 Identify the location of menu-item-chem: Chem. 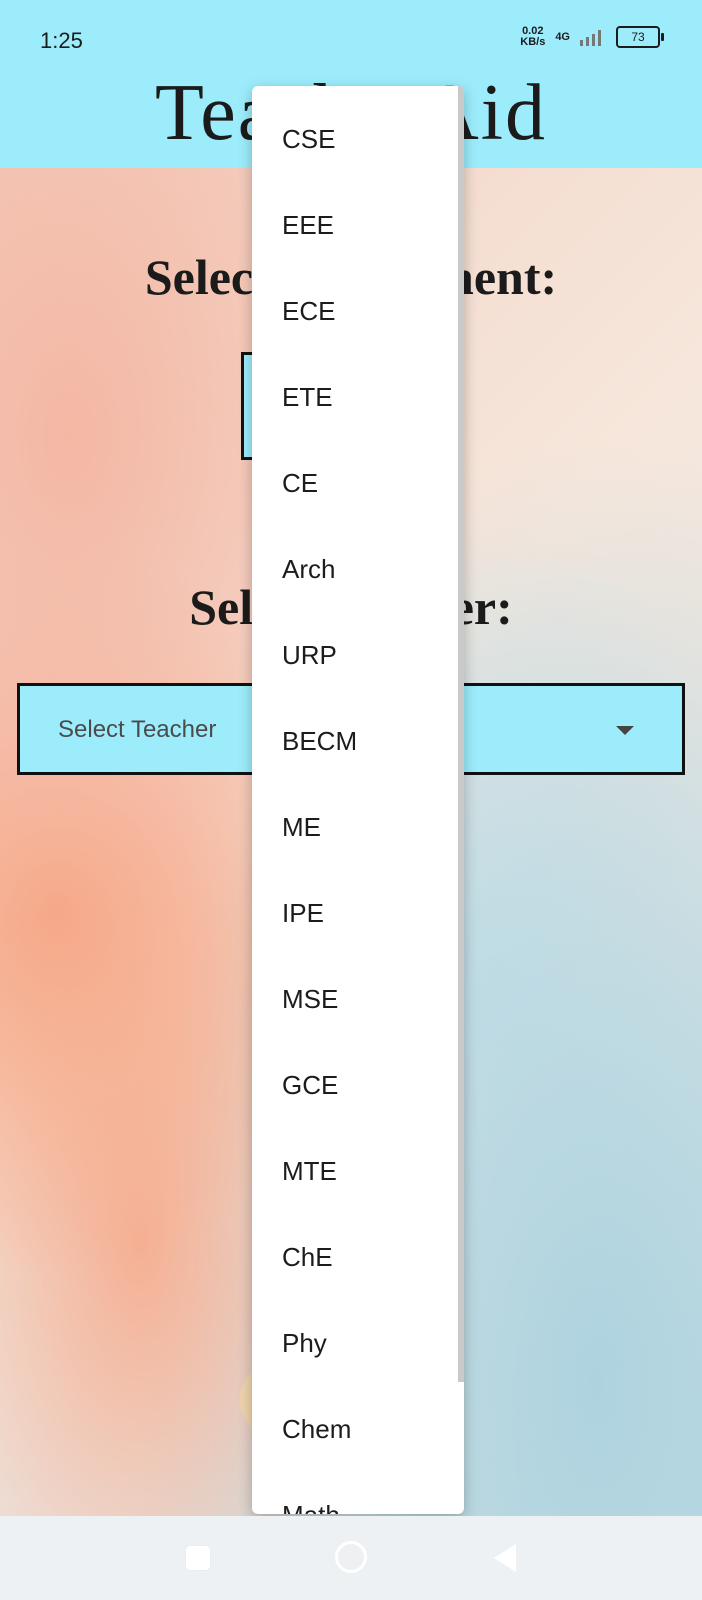
(317, 1429).